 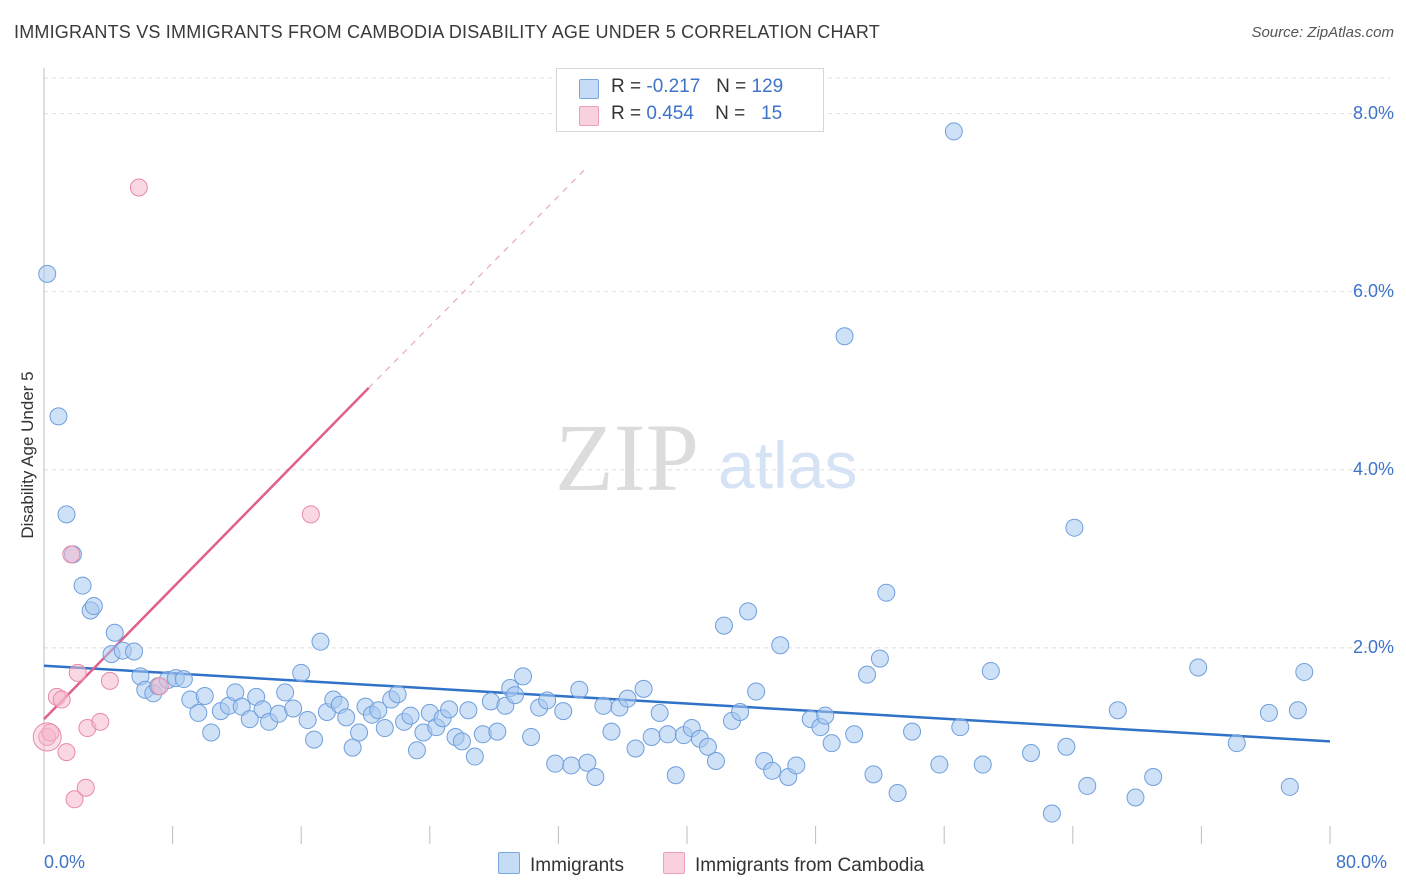 What do you see at coordinates (1373, 646) in the screenshot?
I see `y-tick-label: 2.0%` at bounding box center [1373, 646].